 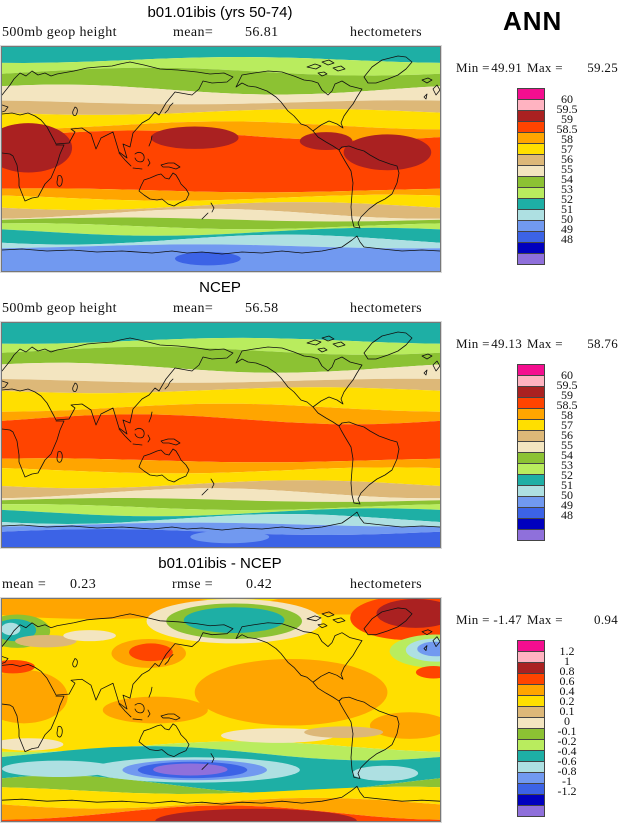 I want to click on colorbar-tick-label: 57, so click(x=567, y=149).